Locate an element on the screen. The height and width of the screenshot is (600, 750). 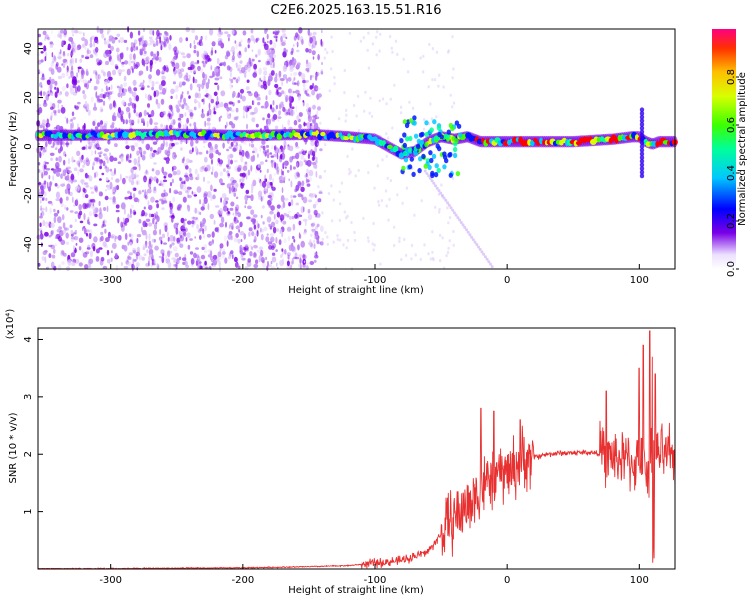
x-tick-label: 0 is located at coordinates (507, 580).